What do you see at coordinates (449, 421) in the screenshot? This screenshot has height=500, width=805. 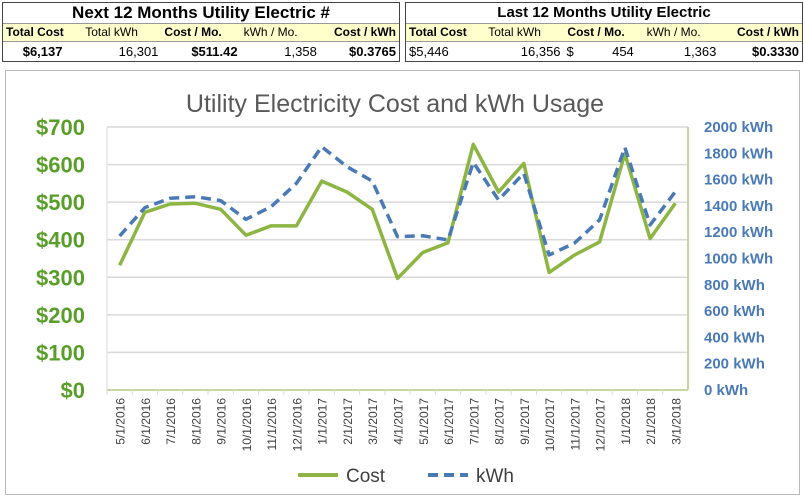 I see `x-tick-label: 6/1/2017` at bounding box center [449, 421].